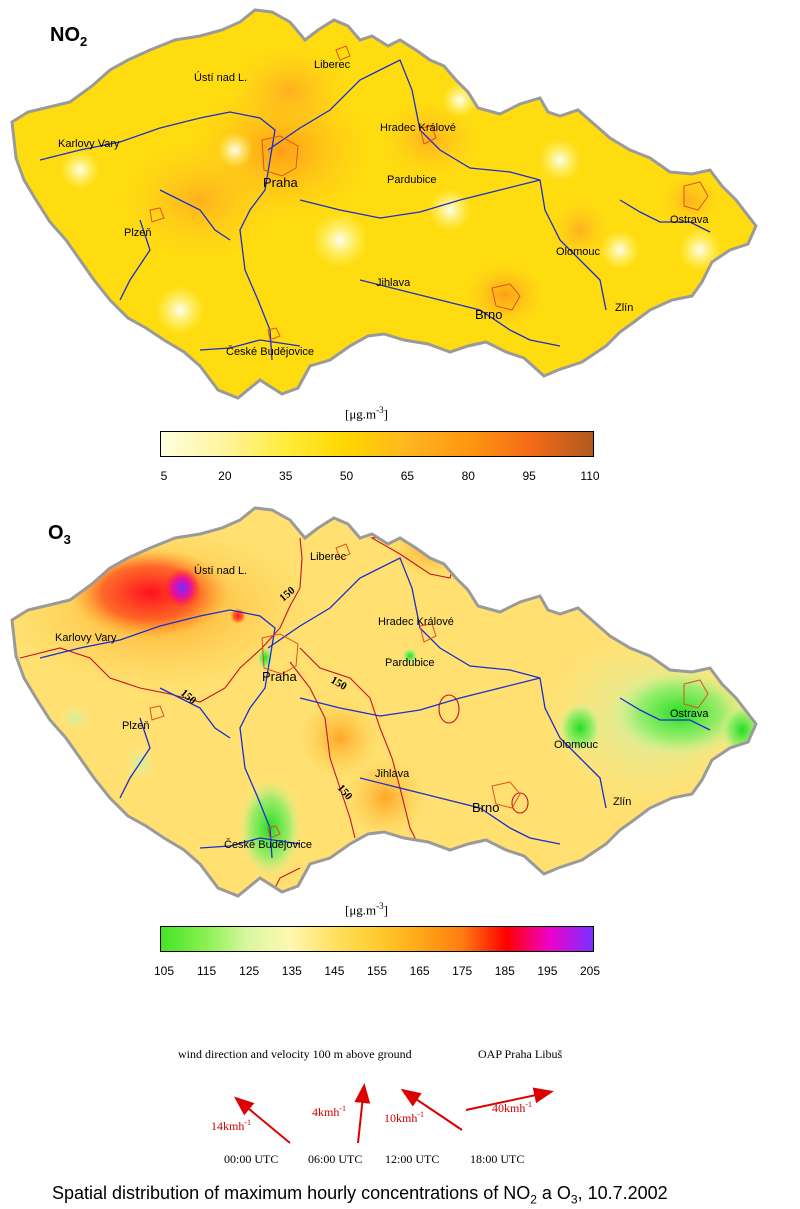 This screenshot has height=1209, width=800. I want to click on scale-tick-label: 165, so click(419, 971).